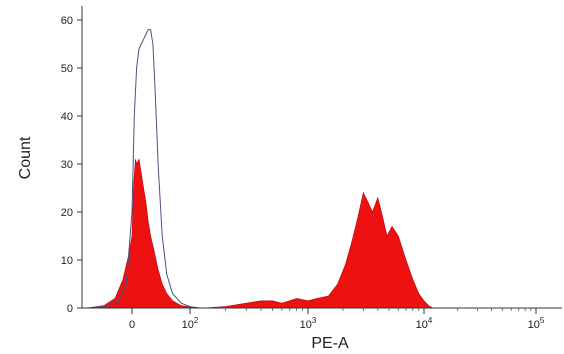  I want to click on y-tick-label: 50, so click(67, 69).